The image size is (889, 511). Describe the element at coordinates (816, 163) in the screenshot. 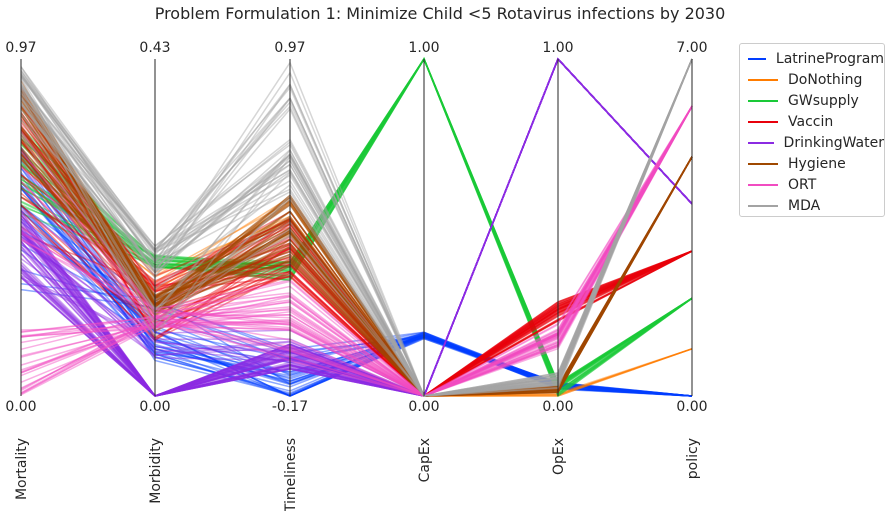

I see `legend-item-hygiene: Hygiene` at that location.